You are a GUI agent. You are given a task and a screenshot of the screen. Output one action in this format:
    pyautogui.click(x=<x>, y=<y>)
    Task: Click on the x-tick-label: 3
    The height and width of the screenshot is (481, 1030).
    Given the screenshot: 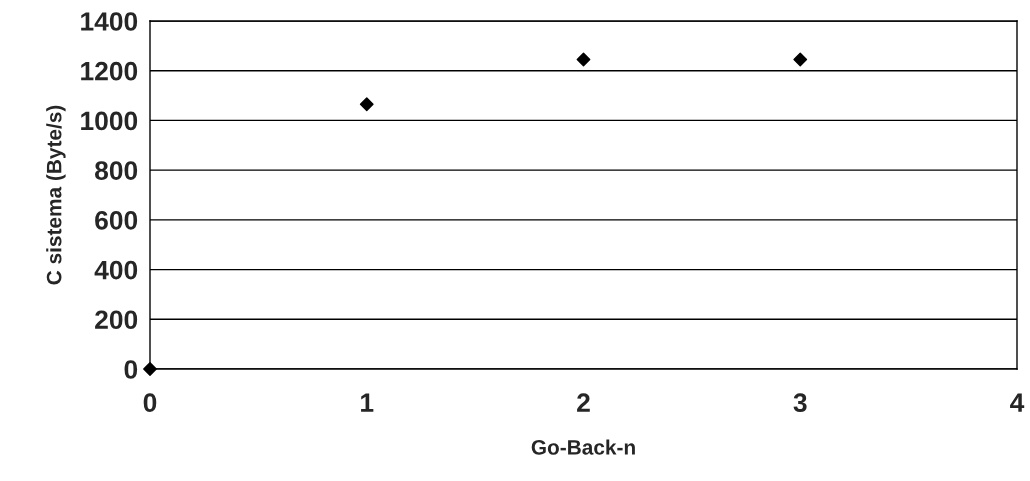 What is the action you would take?
    pyautogui.click(x=800, y=403)
    